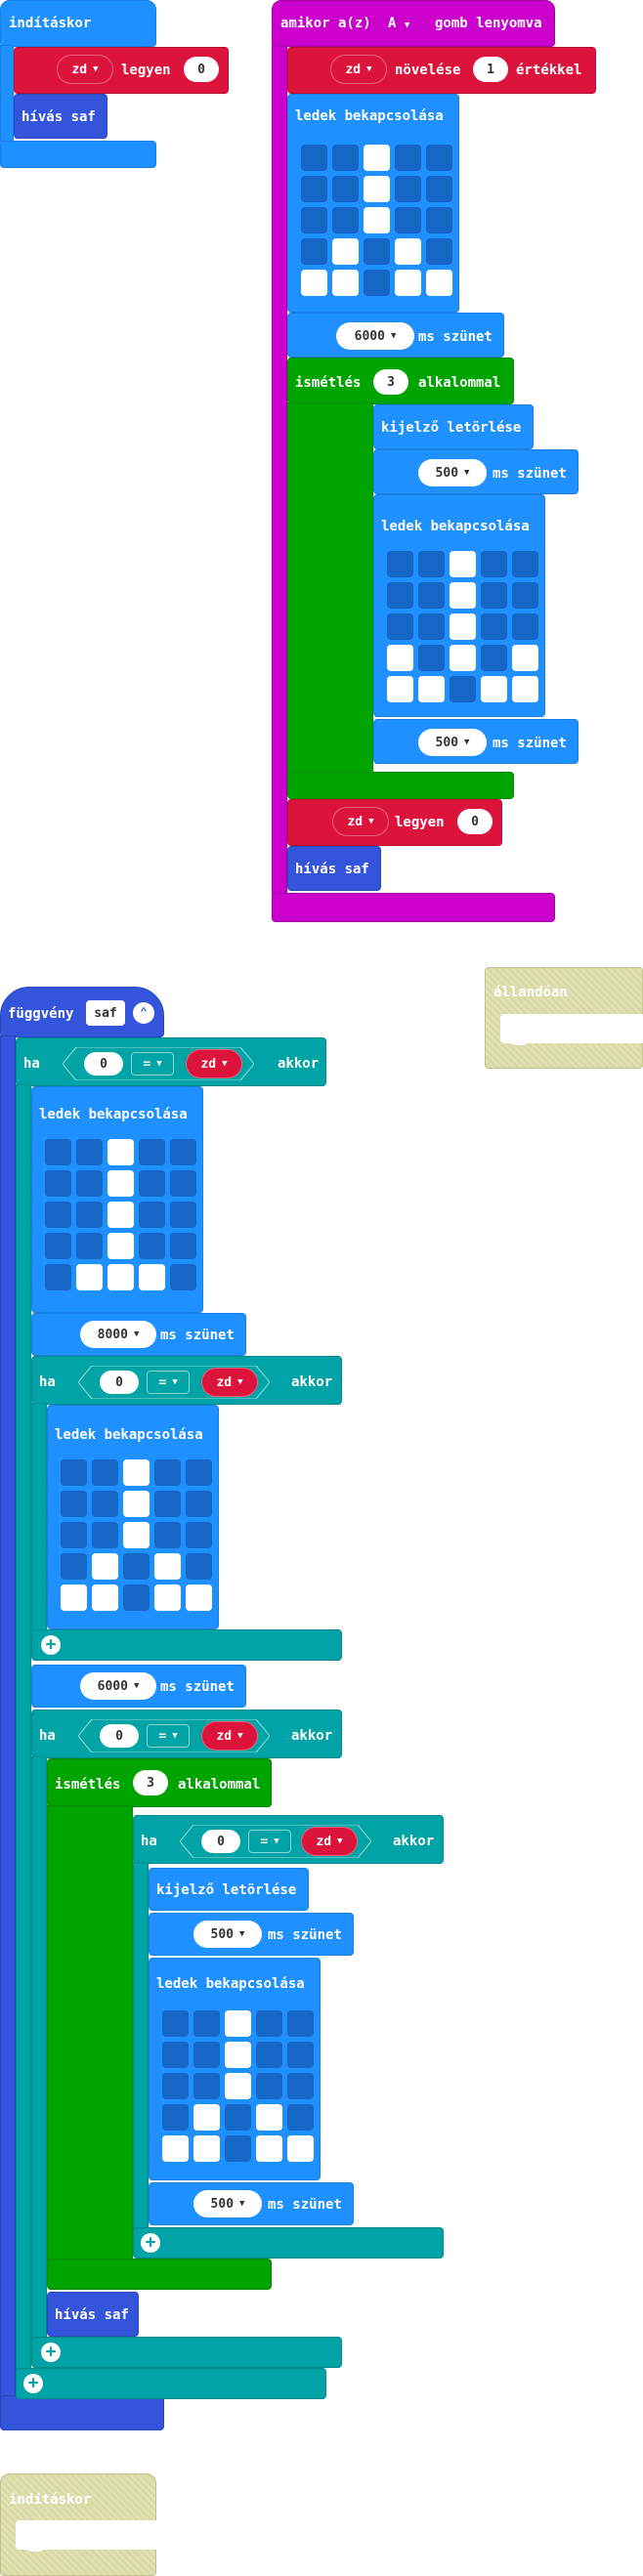 This screenshot has width=643, height=2576. I want to click on pause-dropdown: 6000 ▼, so click(118, 1686).